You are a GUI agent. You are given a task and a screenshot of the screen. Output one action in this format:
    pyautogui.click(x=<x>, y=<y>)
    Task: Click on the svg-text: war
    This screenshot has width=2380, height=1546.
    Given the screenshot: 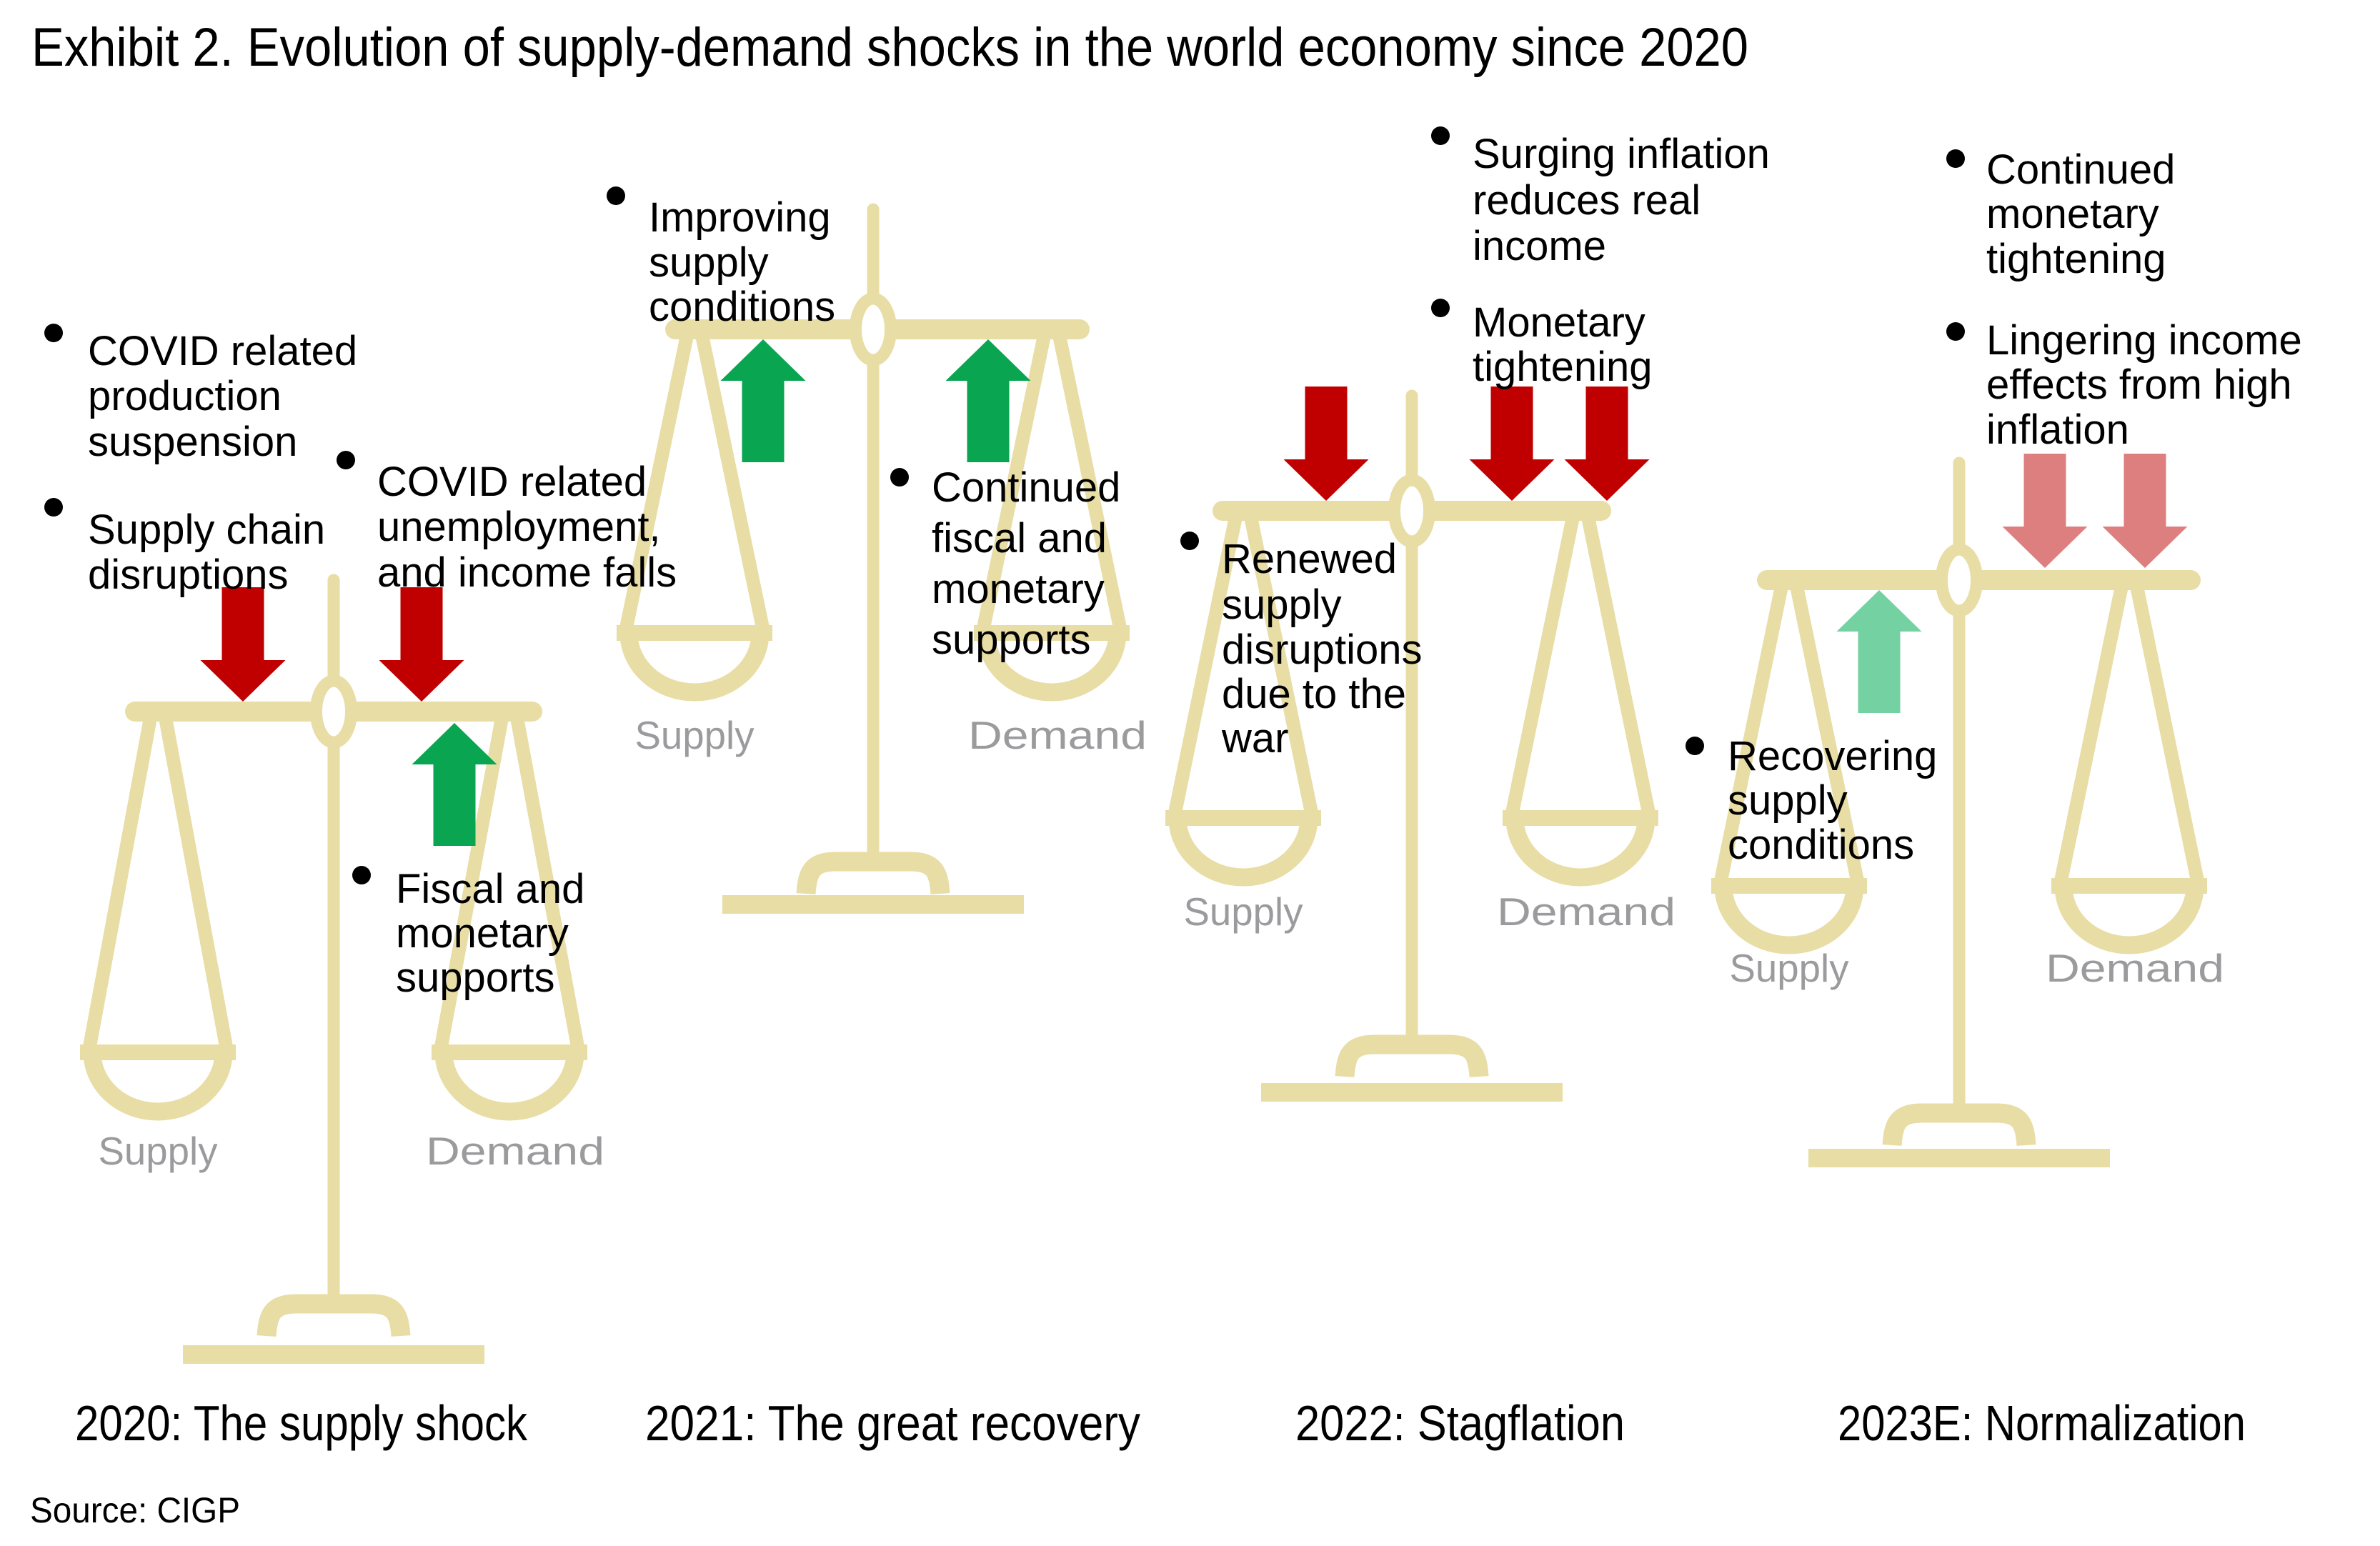 What is the action you would take?
    pyautogui.click(x=1254, y=738)
    